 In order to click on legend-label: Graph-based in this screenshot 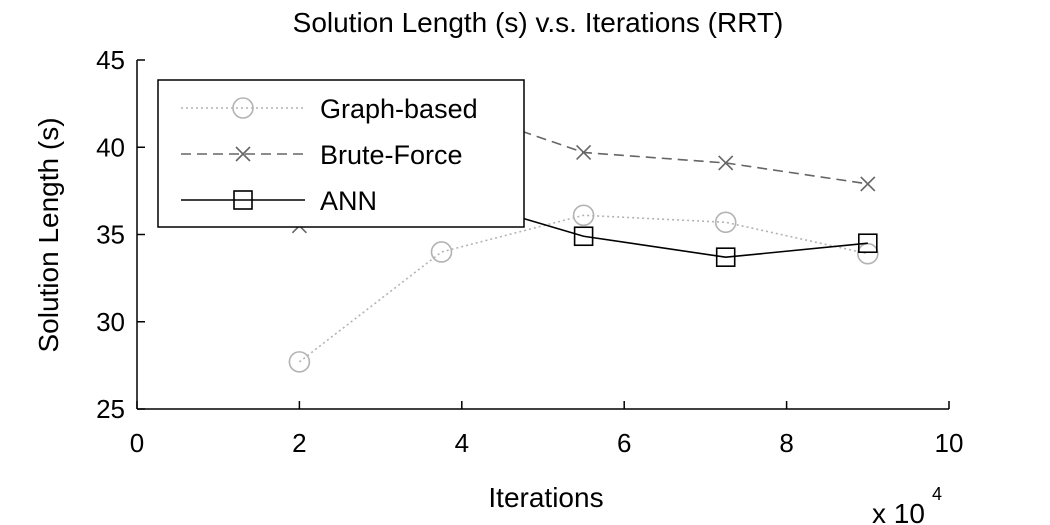, I will do `click(399, 109)`.